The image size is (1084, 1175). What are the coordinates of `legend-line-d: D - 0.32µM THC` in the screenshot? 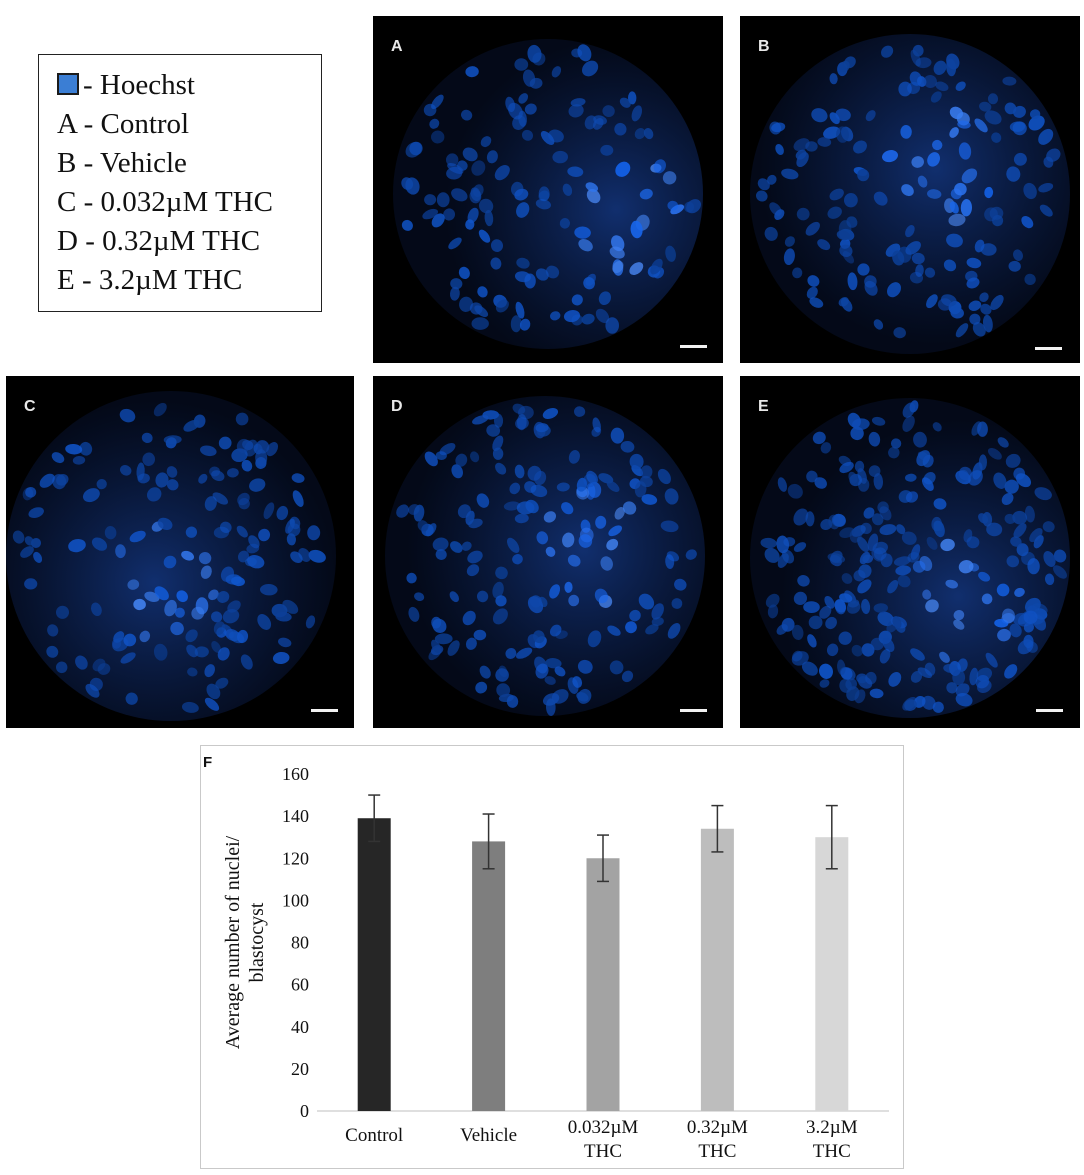 It's located at (159, 241).